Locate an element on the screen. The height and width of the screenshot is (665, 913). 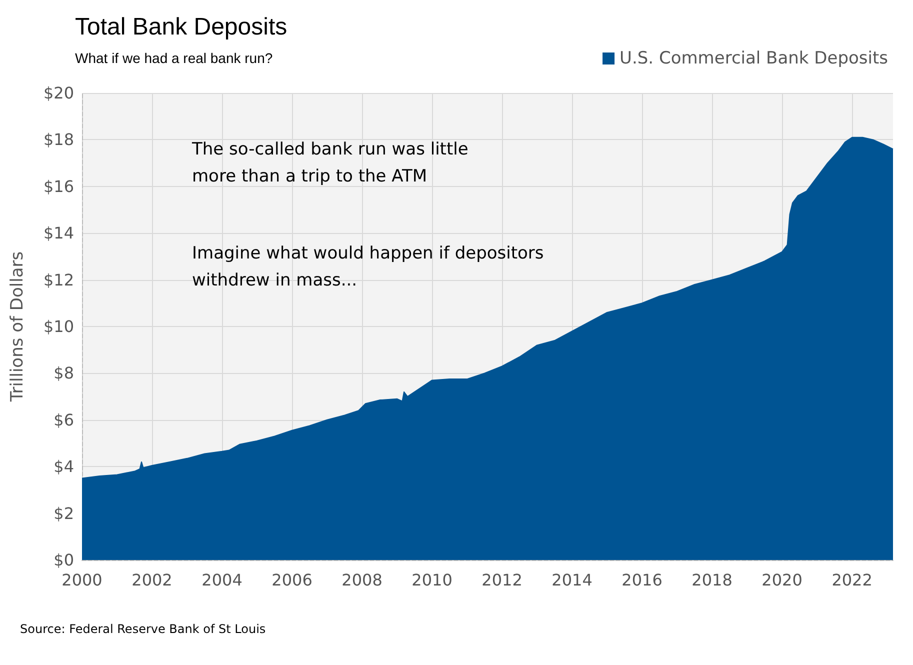
chart-title: Total Bank Deposits is located at coordinates (181, 27).